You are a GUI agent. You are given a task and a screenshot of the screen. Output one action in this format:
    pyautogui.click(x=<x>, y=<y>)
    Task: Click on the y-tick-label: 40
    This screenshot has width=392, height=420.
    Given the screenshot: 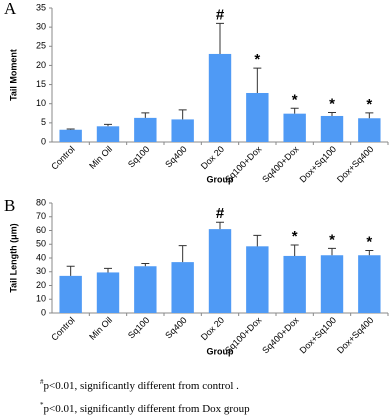 What is the action you would take?
    pyautogui.click(x=41, y=257)
    